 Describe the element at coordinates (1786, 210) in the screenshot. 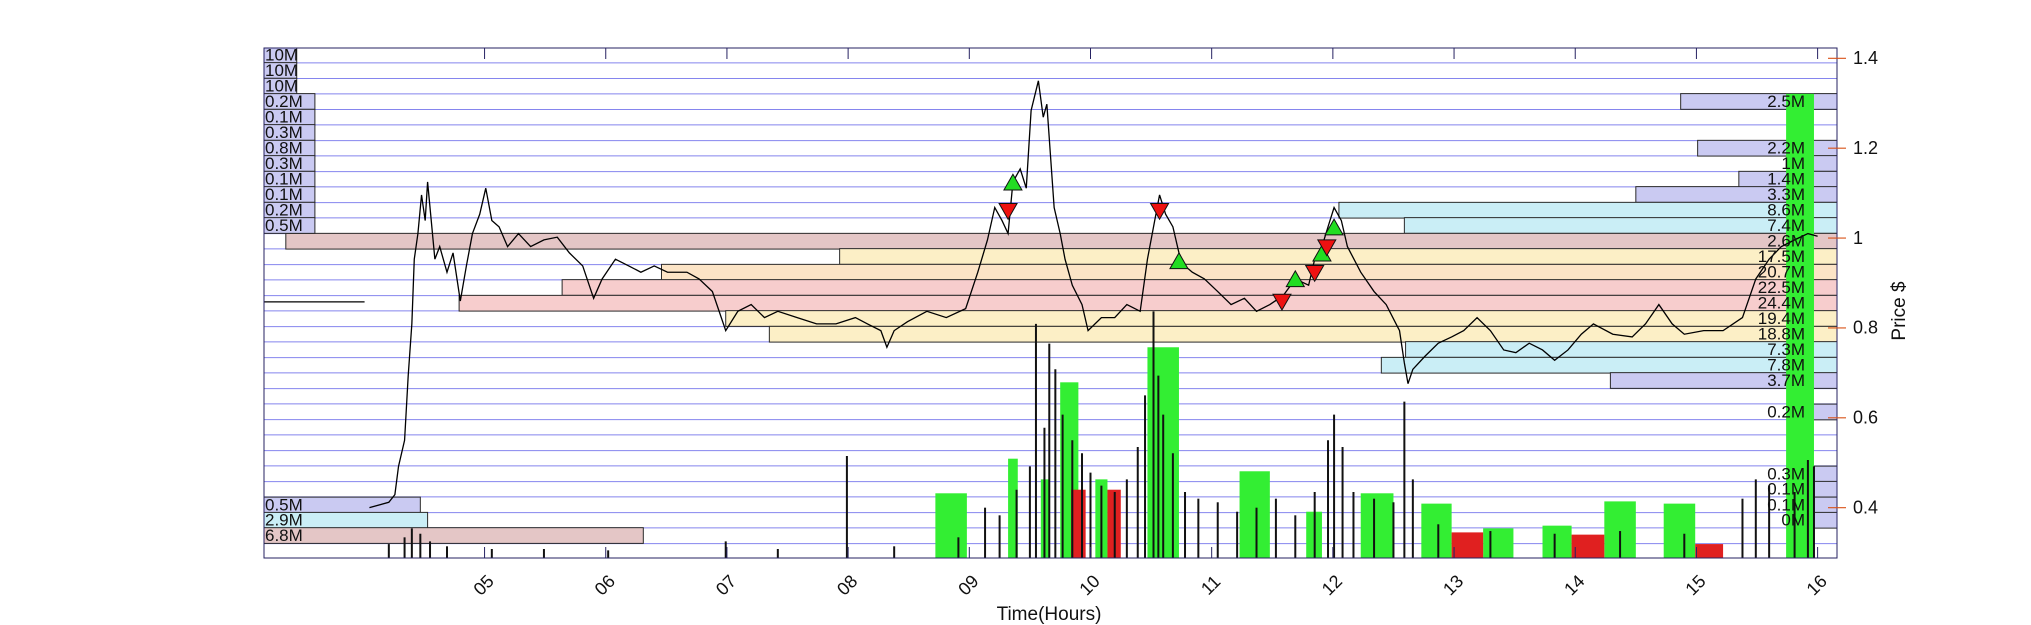

I see `profile-label: 8.6M` at that location.